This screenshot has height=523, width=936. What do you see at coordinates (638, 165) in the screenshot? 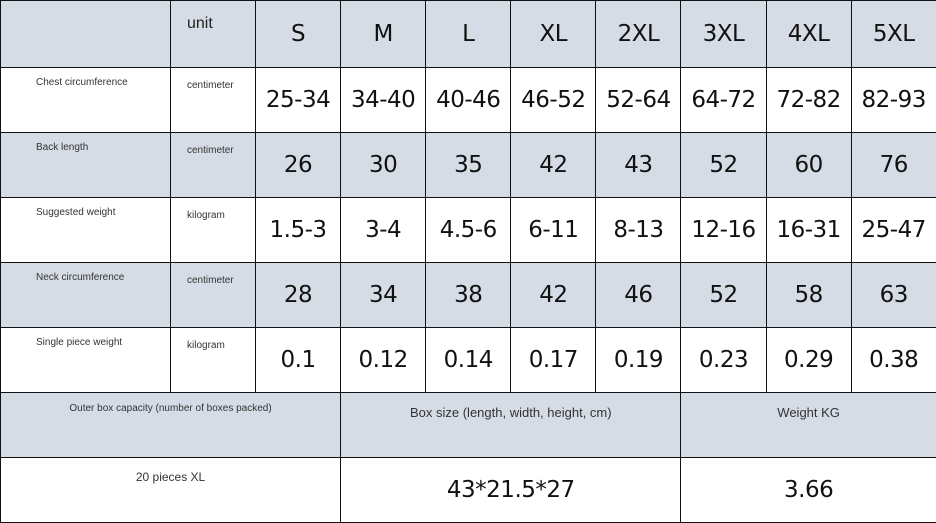
I see `value-cell: 43` at bounding box center [638, 165].